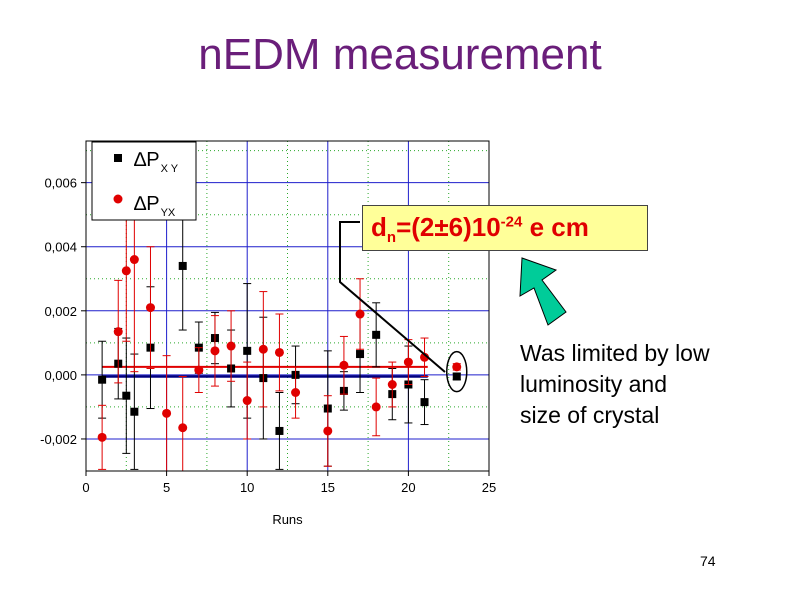 The image size is (800, 600). I want to click on y-tick-label: 0,004, so click(60, 247).